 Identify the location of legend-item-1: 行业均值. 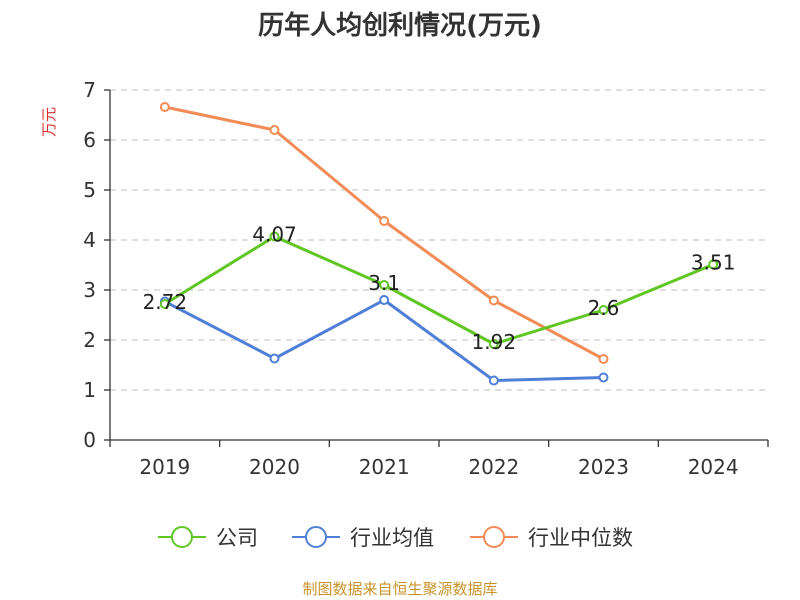
(363, 538).